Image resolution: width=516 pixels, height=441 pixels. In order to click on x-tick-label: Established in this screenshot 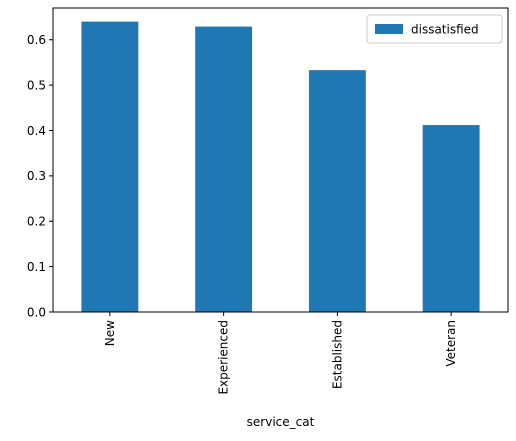, I will do `click(337, 354)`.